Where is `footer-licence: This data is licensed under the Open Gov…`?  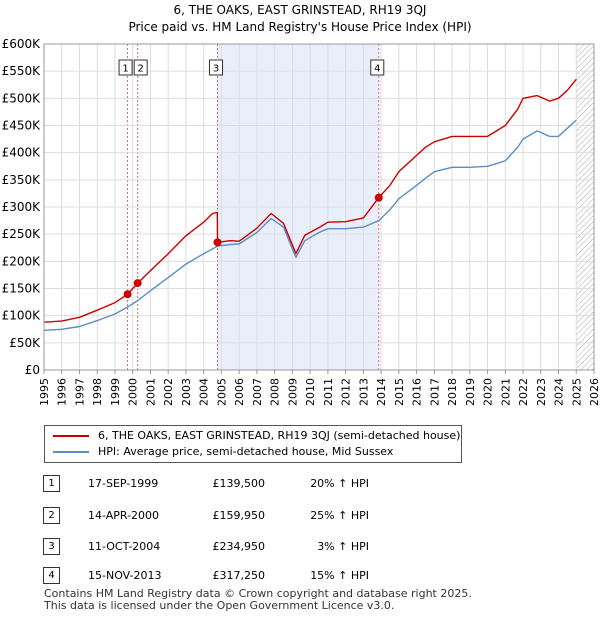 footer-licence: This data is licensed under the Open Gov… is located at coordinates (219, 605).